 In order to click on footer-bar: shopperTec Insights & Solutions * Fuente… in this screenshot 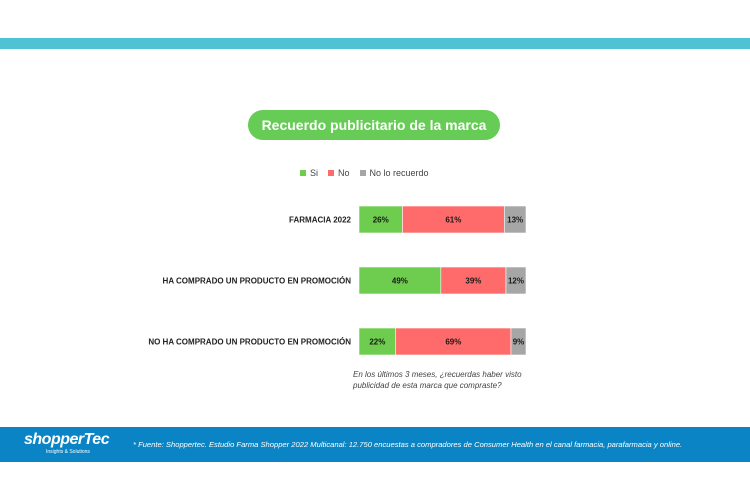, I will do `click(375, 444)`.